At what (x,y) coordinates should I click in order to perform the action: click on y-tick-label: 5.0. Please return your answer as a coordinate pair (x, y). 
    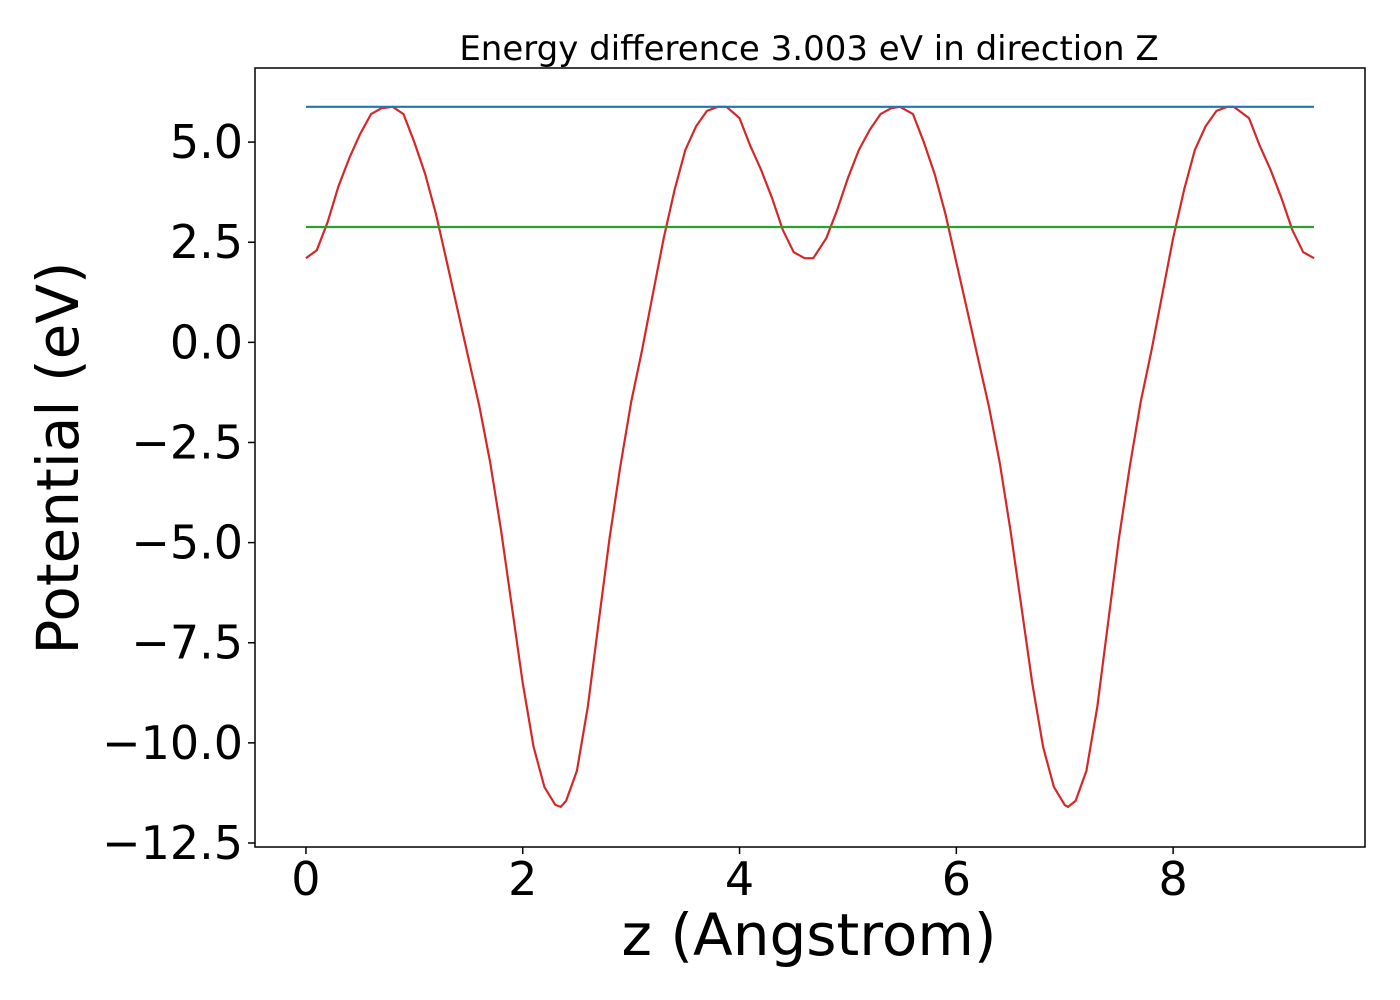
    Looking at the image, I should click on (206, 142).